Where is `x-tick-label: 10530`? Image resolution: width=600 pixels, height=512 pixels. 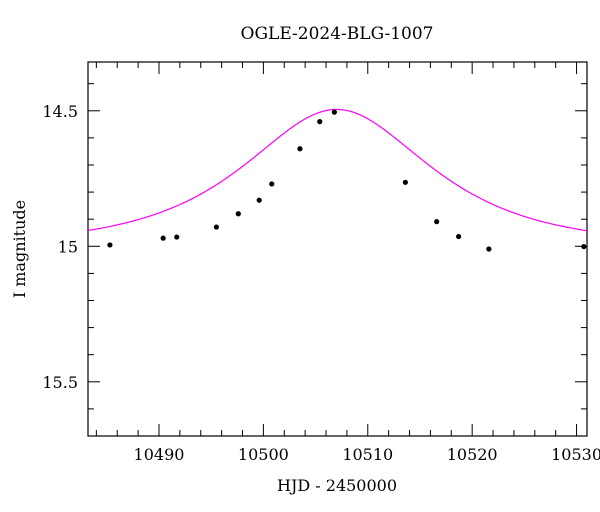
x-tick-label: 10530 is located at coordinates (575, 454).